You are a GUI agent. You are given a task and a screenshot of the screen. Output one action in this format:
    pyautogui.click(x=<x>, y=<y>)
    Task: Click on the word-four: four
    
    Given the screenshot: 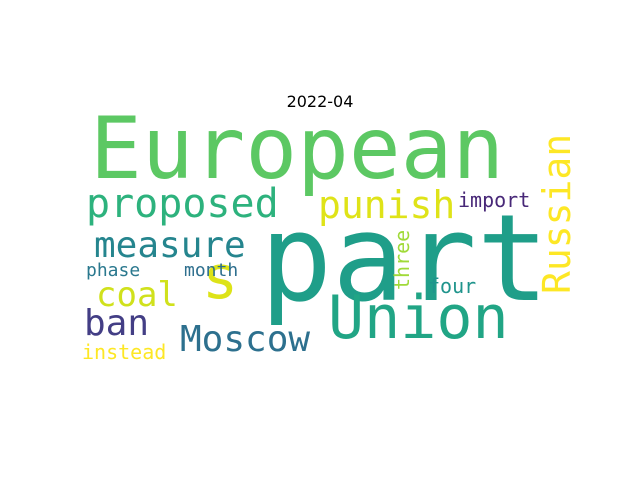 What is the action you would take?
    pyautogui.click(x=452, y=286)
    